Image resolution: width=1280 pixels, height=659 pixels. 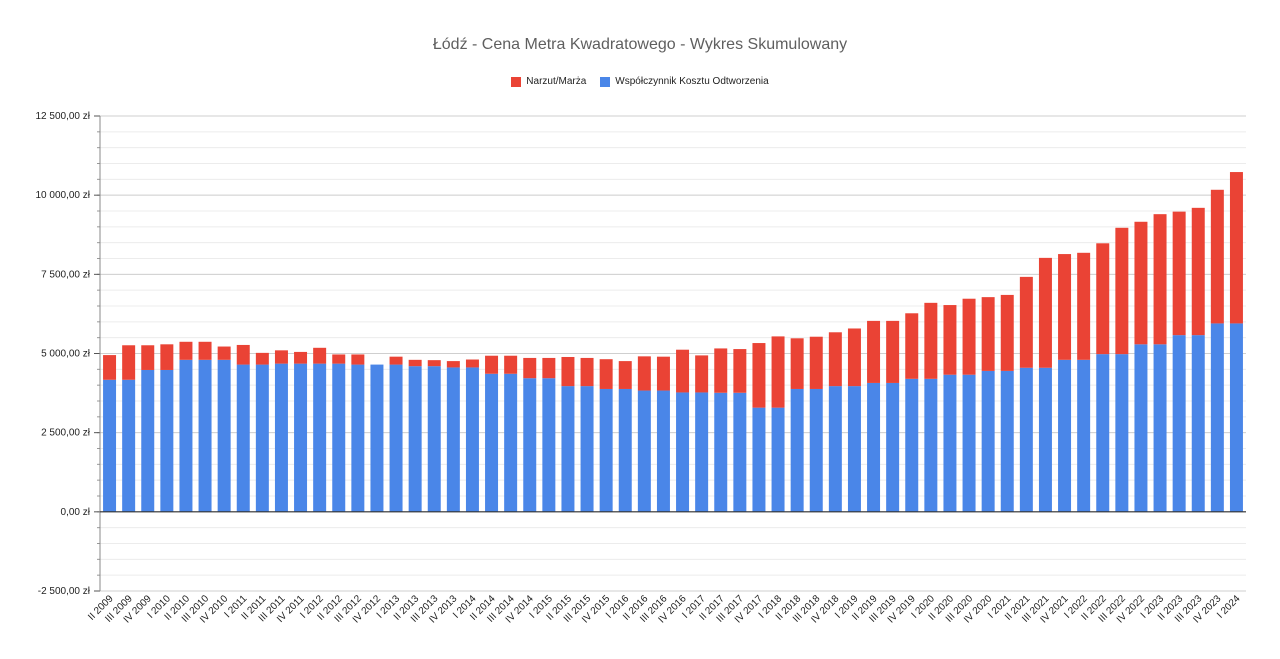 What do you see at coordinates (605, 81) in the screenshot?
I see `legend-swatch-wspolczynnik` at bounding box center [605, 81].